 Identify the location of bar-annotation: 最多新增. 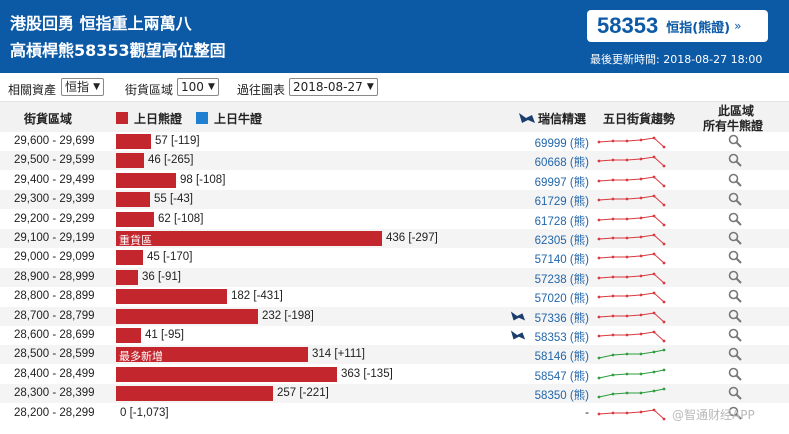
(141, 357).